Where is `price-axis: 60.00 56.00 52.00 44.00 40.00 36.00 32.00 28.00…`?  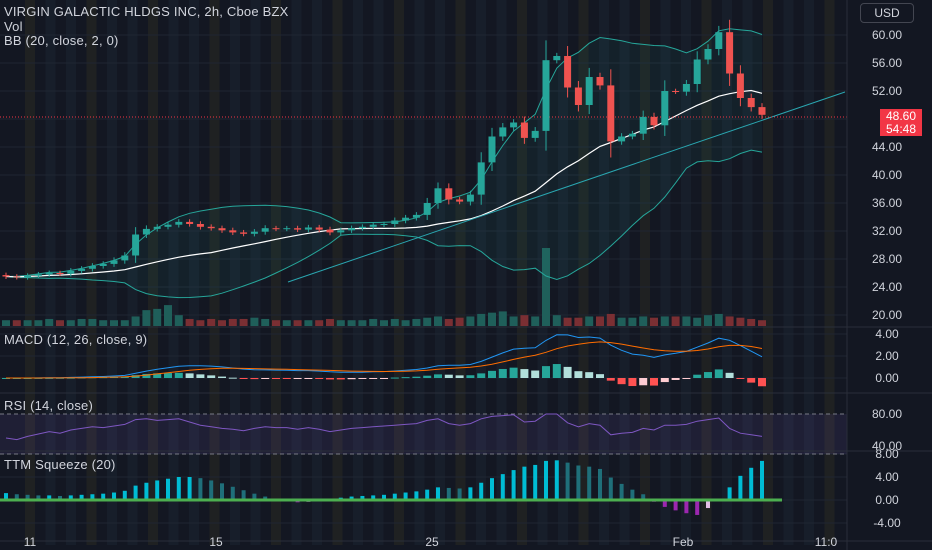 price-axis: 60.00 56.00 52.00 44.00 40.00 36.00 32.00 28.00… is located at coordinates (887, 279).